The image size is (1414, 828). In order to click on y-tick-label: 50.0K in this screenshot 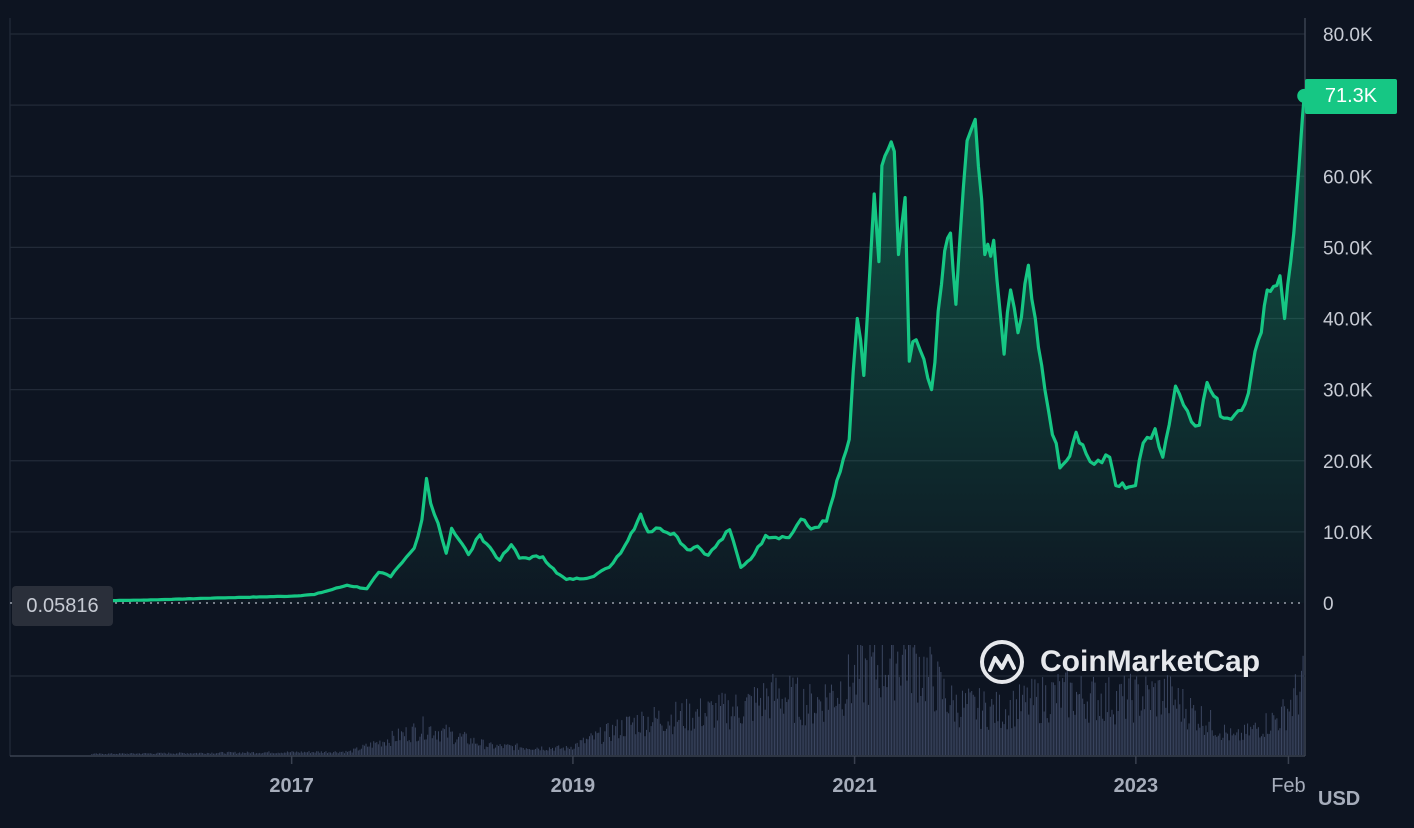, I will do `click(1348, 248)`.